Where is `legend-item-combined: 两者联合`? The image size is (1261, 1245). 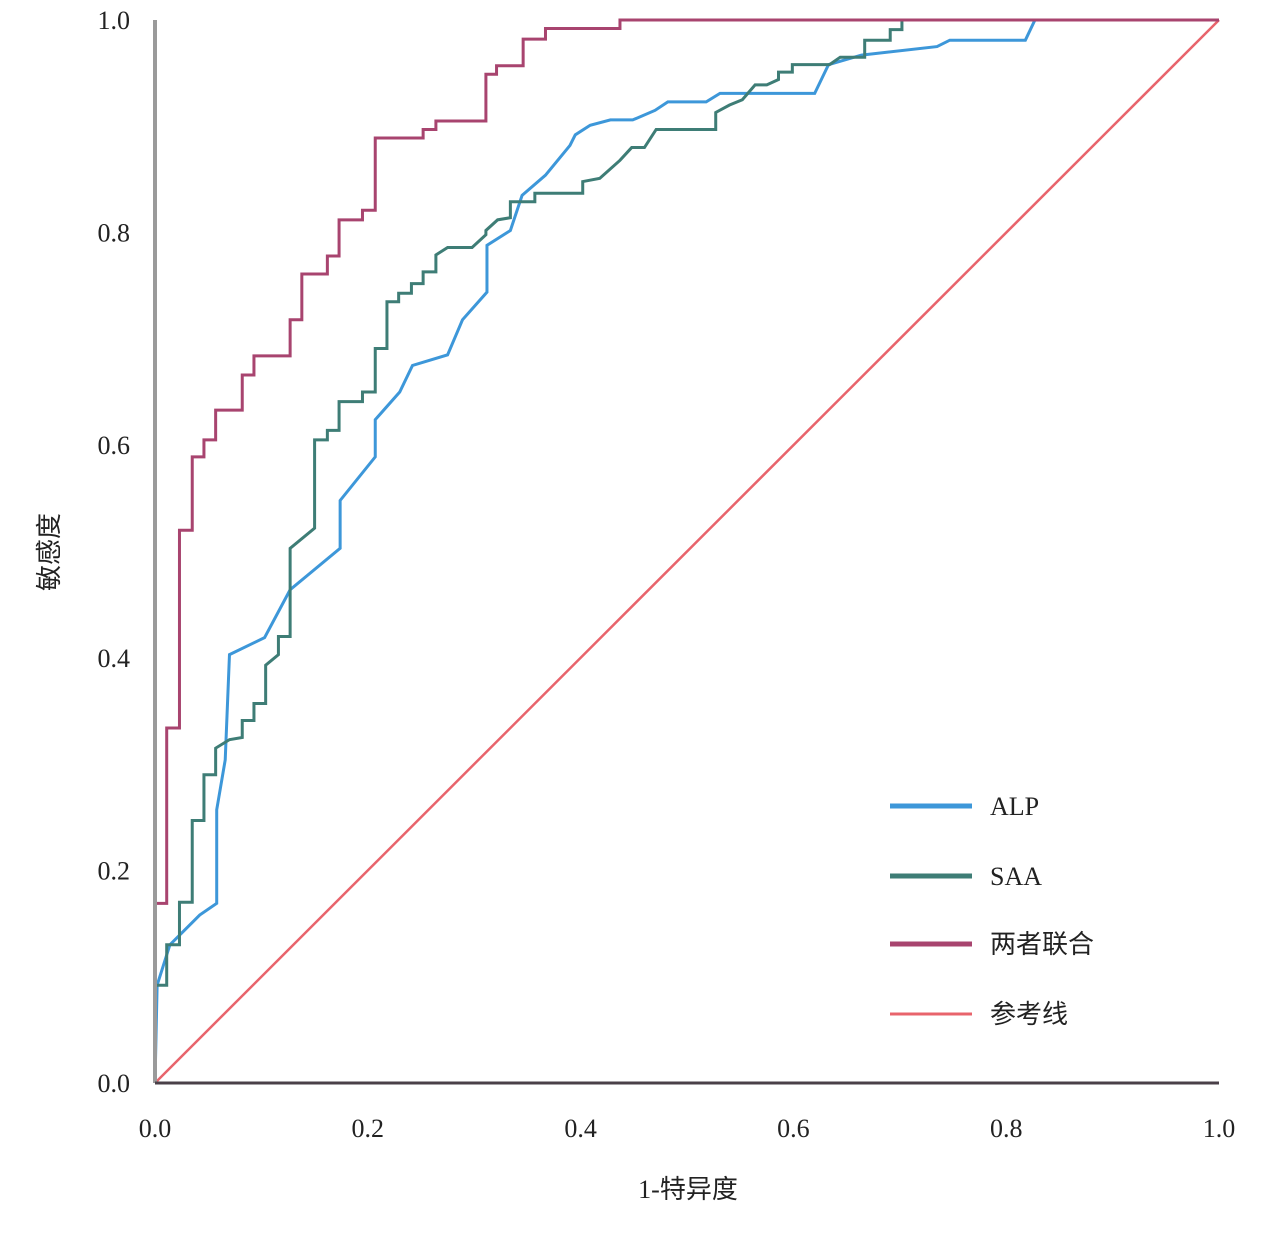 legend-item-combined: 两者联合 is located at coordinates (992, 944).